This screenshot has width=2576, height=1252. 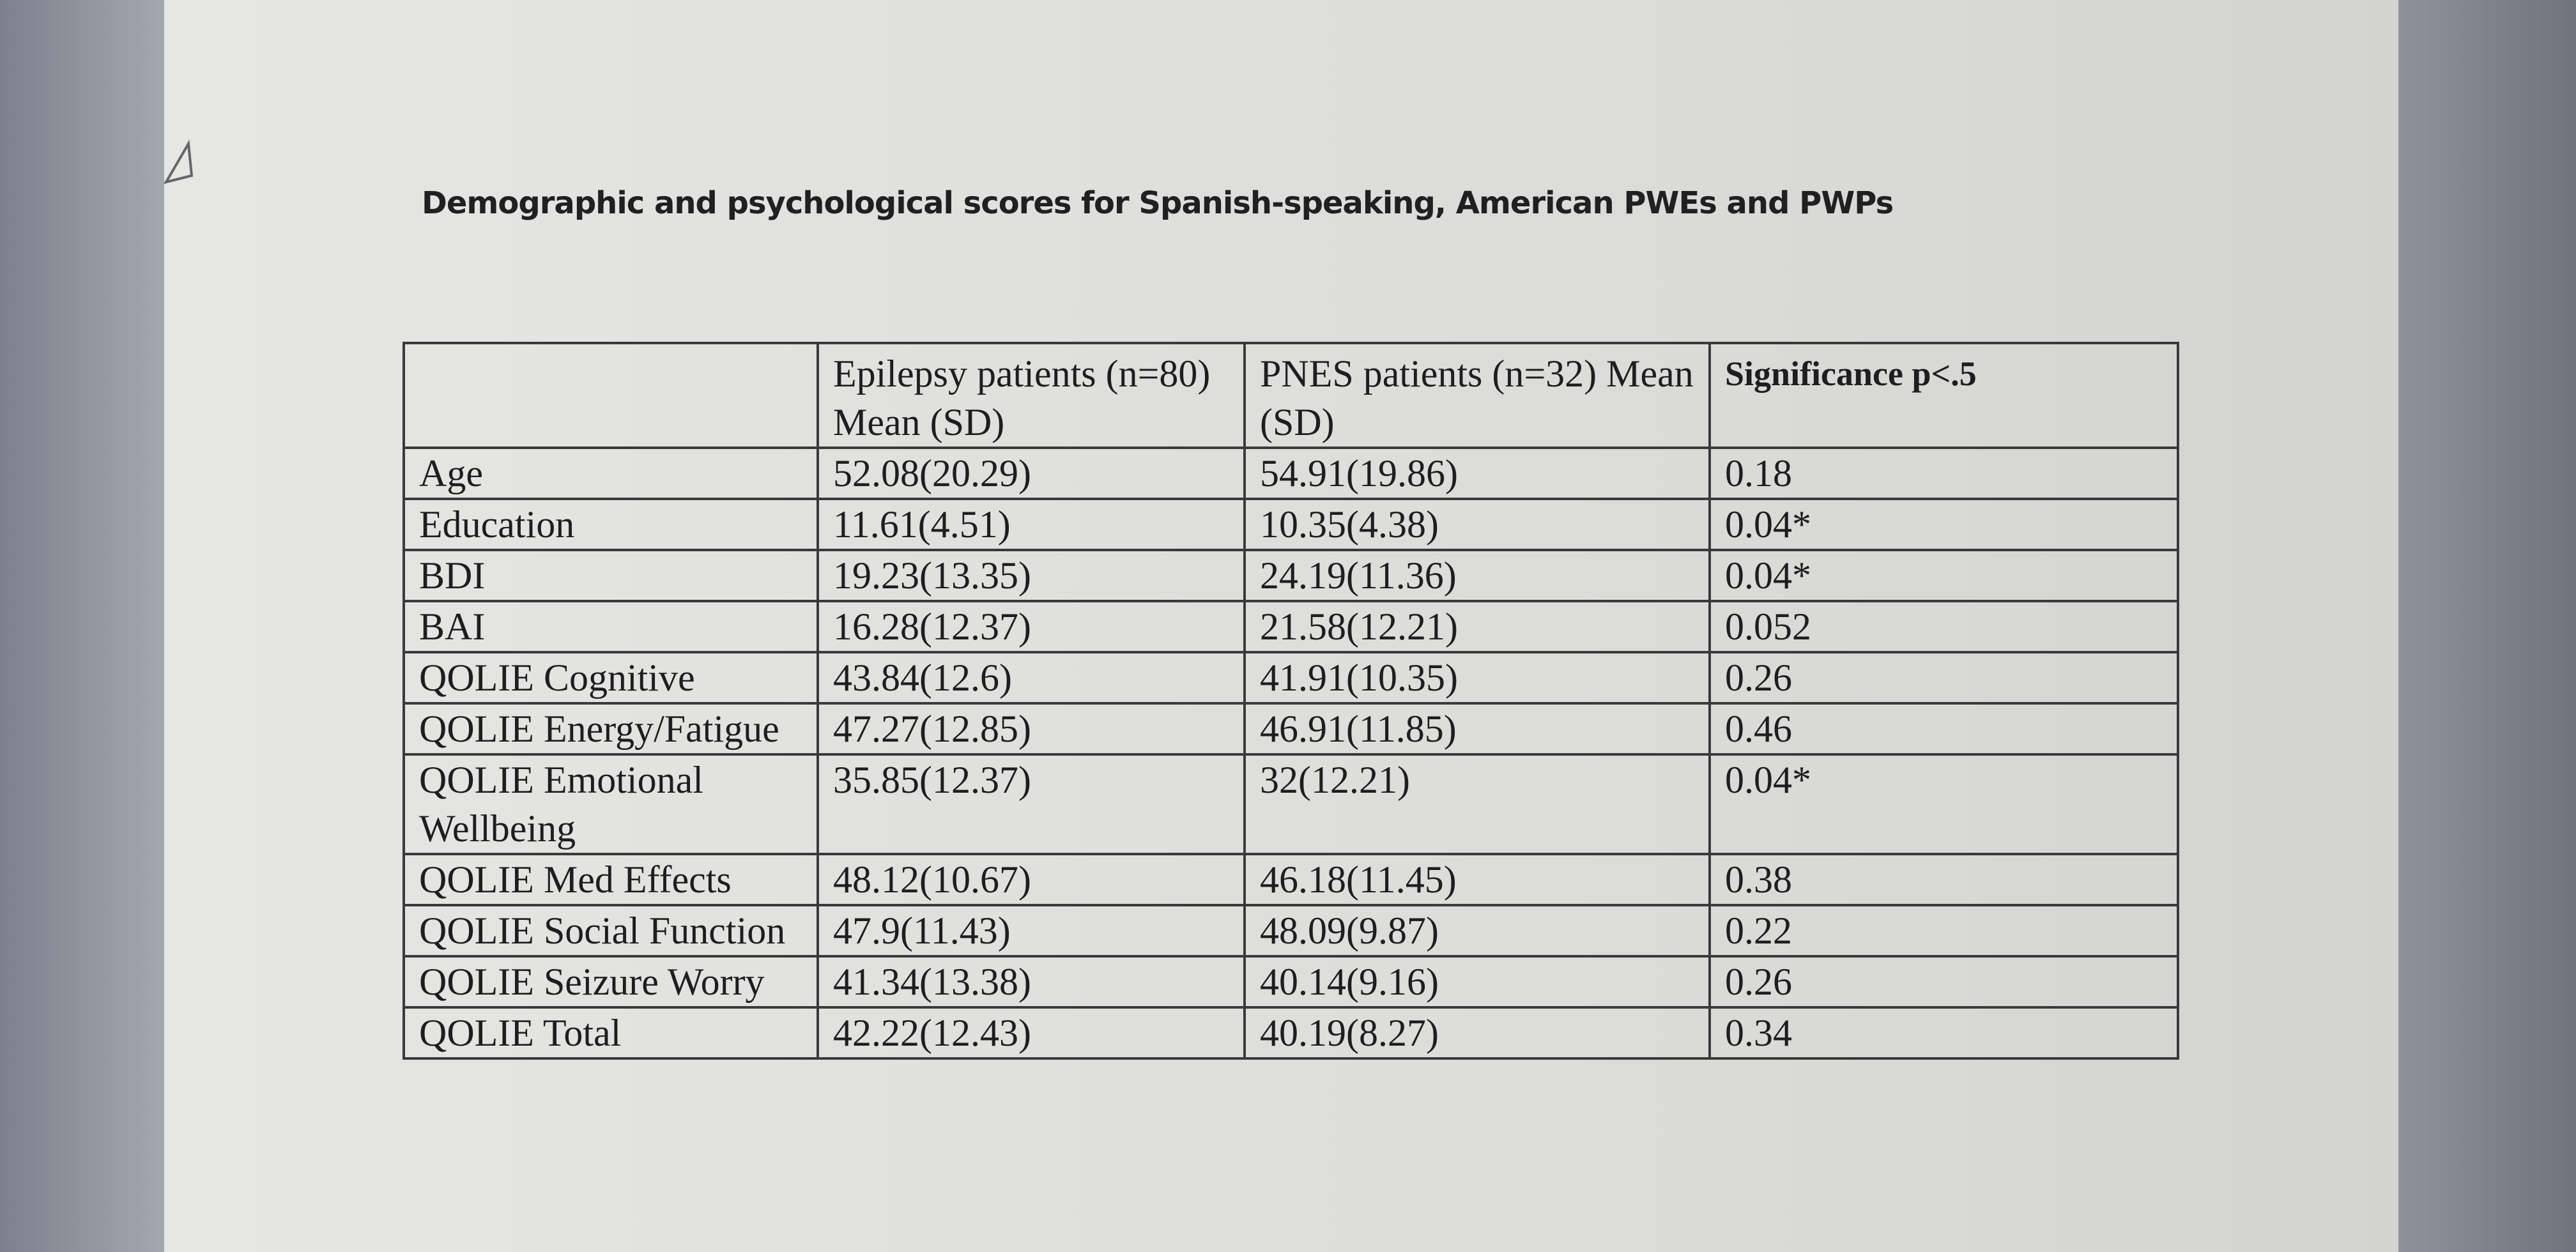 I want to click on row-label: Age, so click(x=610, y=473).